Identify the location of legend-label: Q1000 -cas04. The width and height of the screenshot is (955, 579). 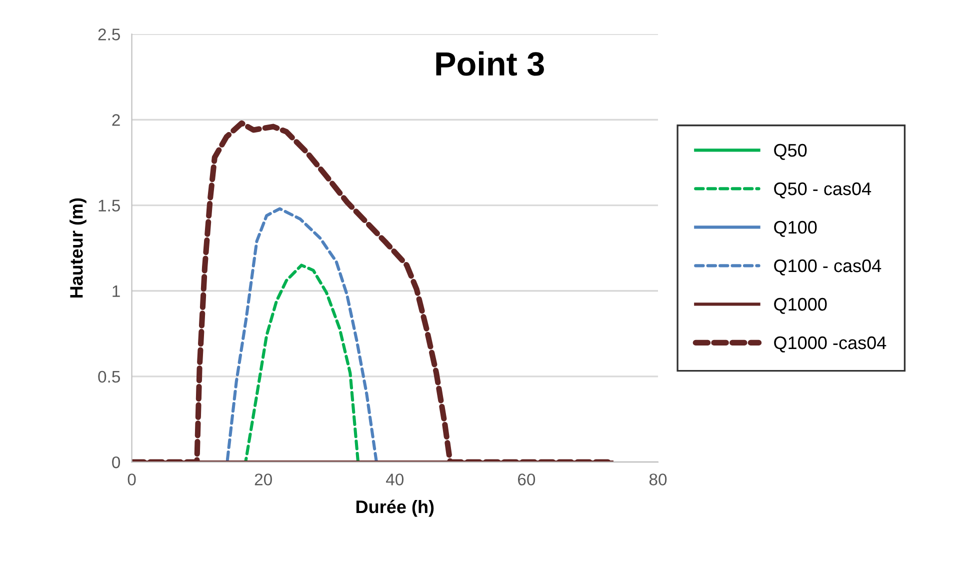
(830, 344).